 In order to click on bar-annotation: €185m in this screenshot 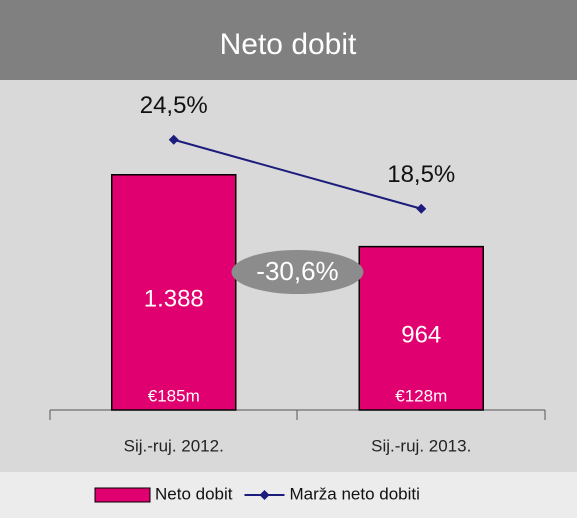, I will do `click(174, 395)`.